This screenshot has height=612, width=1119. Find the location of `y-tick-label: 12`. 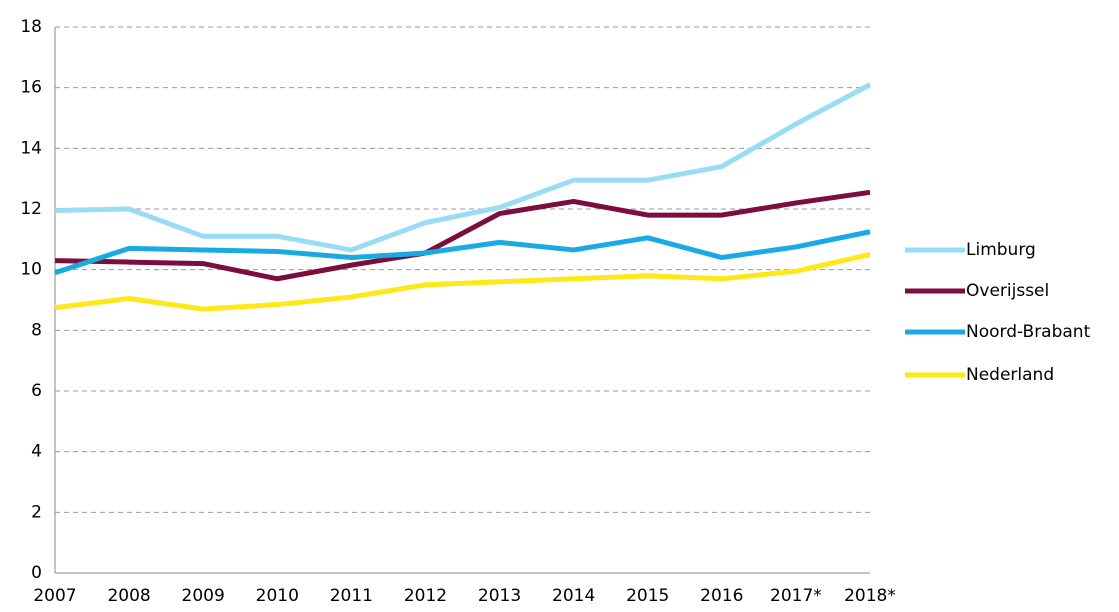

y-tick-label: 12 is located at coordinates (31, 209).